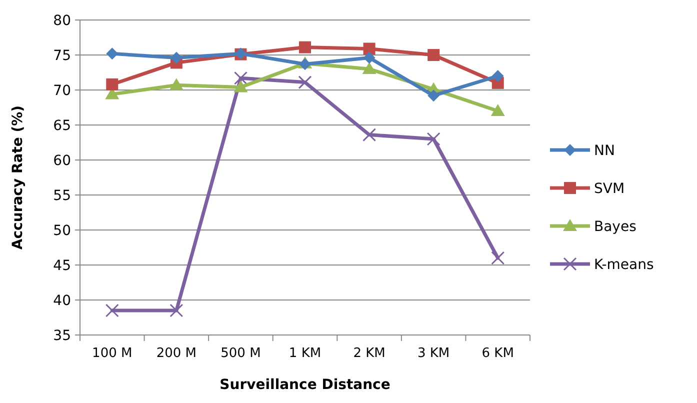 Image resolution: width=697 pixels, height=403 pixels. I want to click on x-tick-label: 500 M, so click(240, 353).